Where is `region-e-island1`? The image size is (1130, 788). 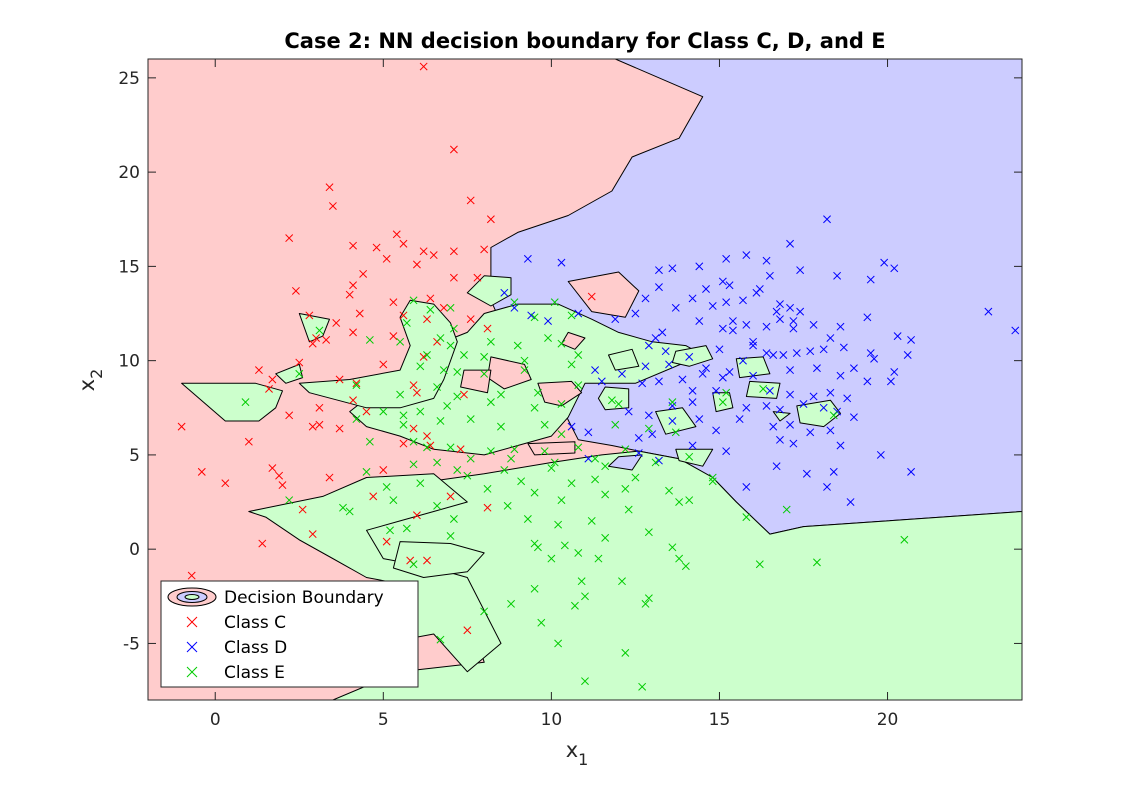
region-e-island1 is located at coordinates (232, 402).